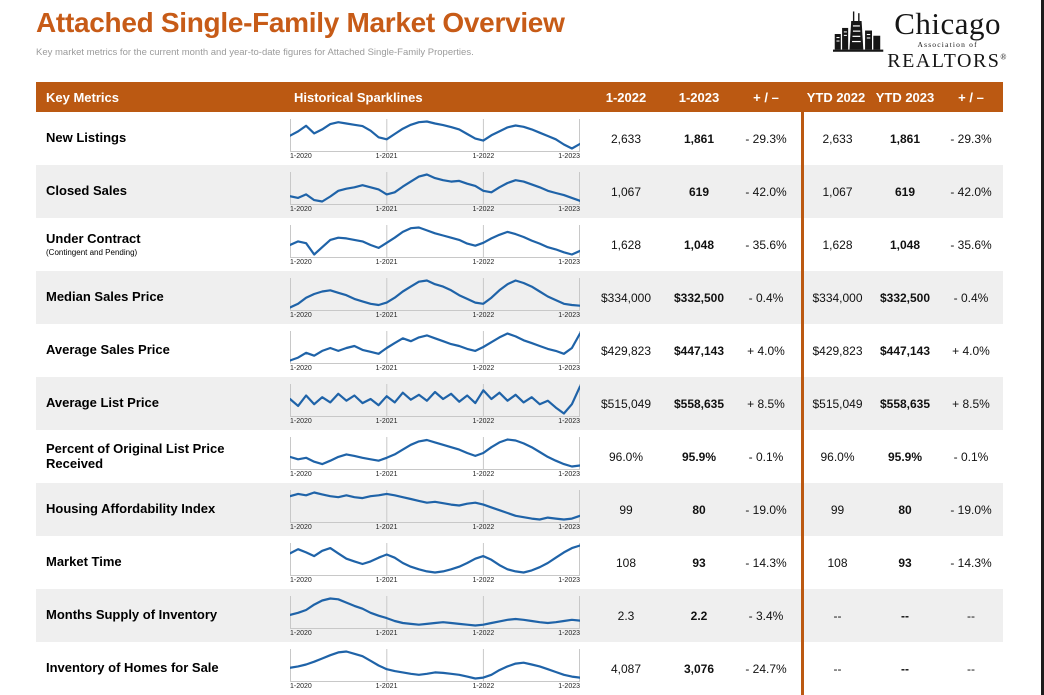 This screenshot has width=1044, height=695. What do you see at coordinates (131, 509) in the screenshot?
I see `metric-name: Housing Affordability Index` at bounding box center [131, 509].